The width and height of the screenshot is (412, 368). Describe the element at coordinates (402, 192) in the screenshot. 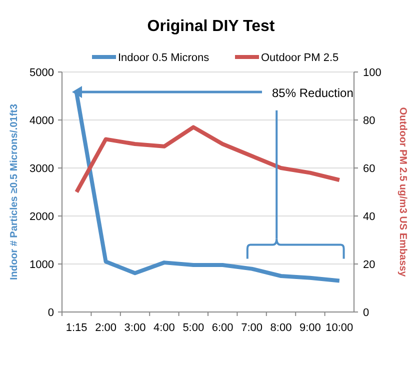

I see `y2-axis-title: Outdoor PM 2.5 ug/m3 US Embassy` at that location.